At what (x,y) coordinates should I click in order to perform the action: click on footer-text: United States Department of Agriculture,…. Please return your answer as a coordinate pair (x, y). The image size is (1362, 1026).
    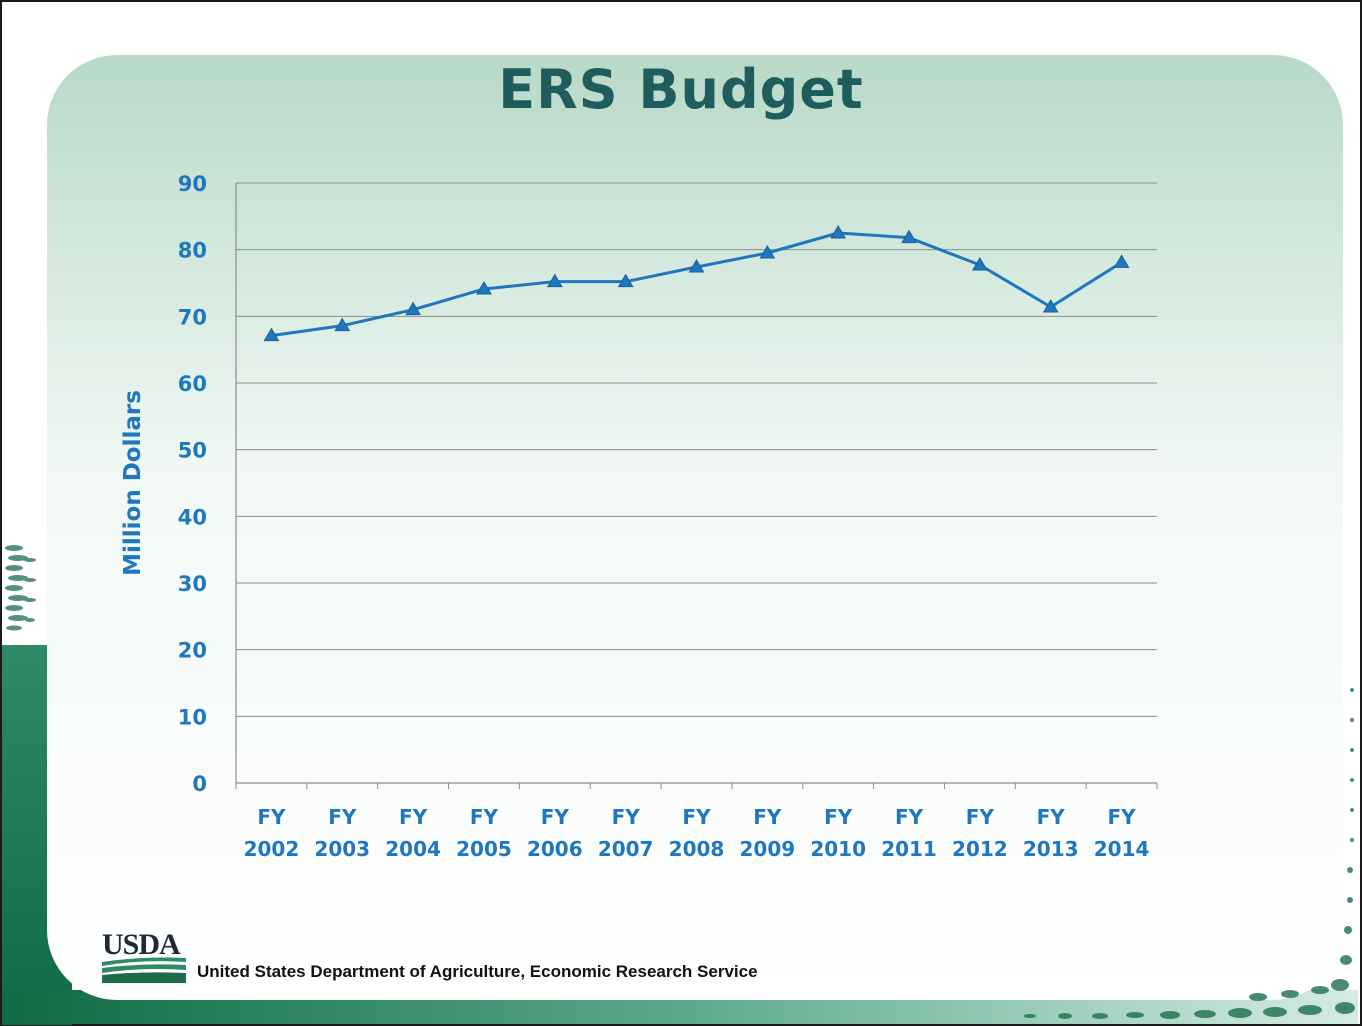
    Looking at the image, I should click on (477, 971).